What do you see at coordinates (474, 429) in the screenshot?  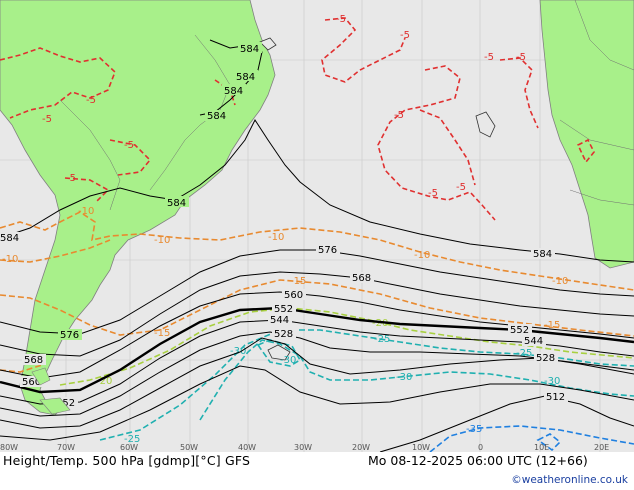 I see `temp-label-minus35: -35` at bounding box center [474, 429].